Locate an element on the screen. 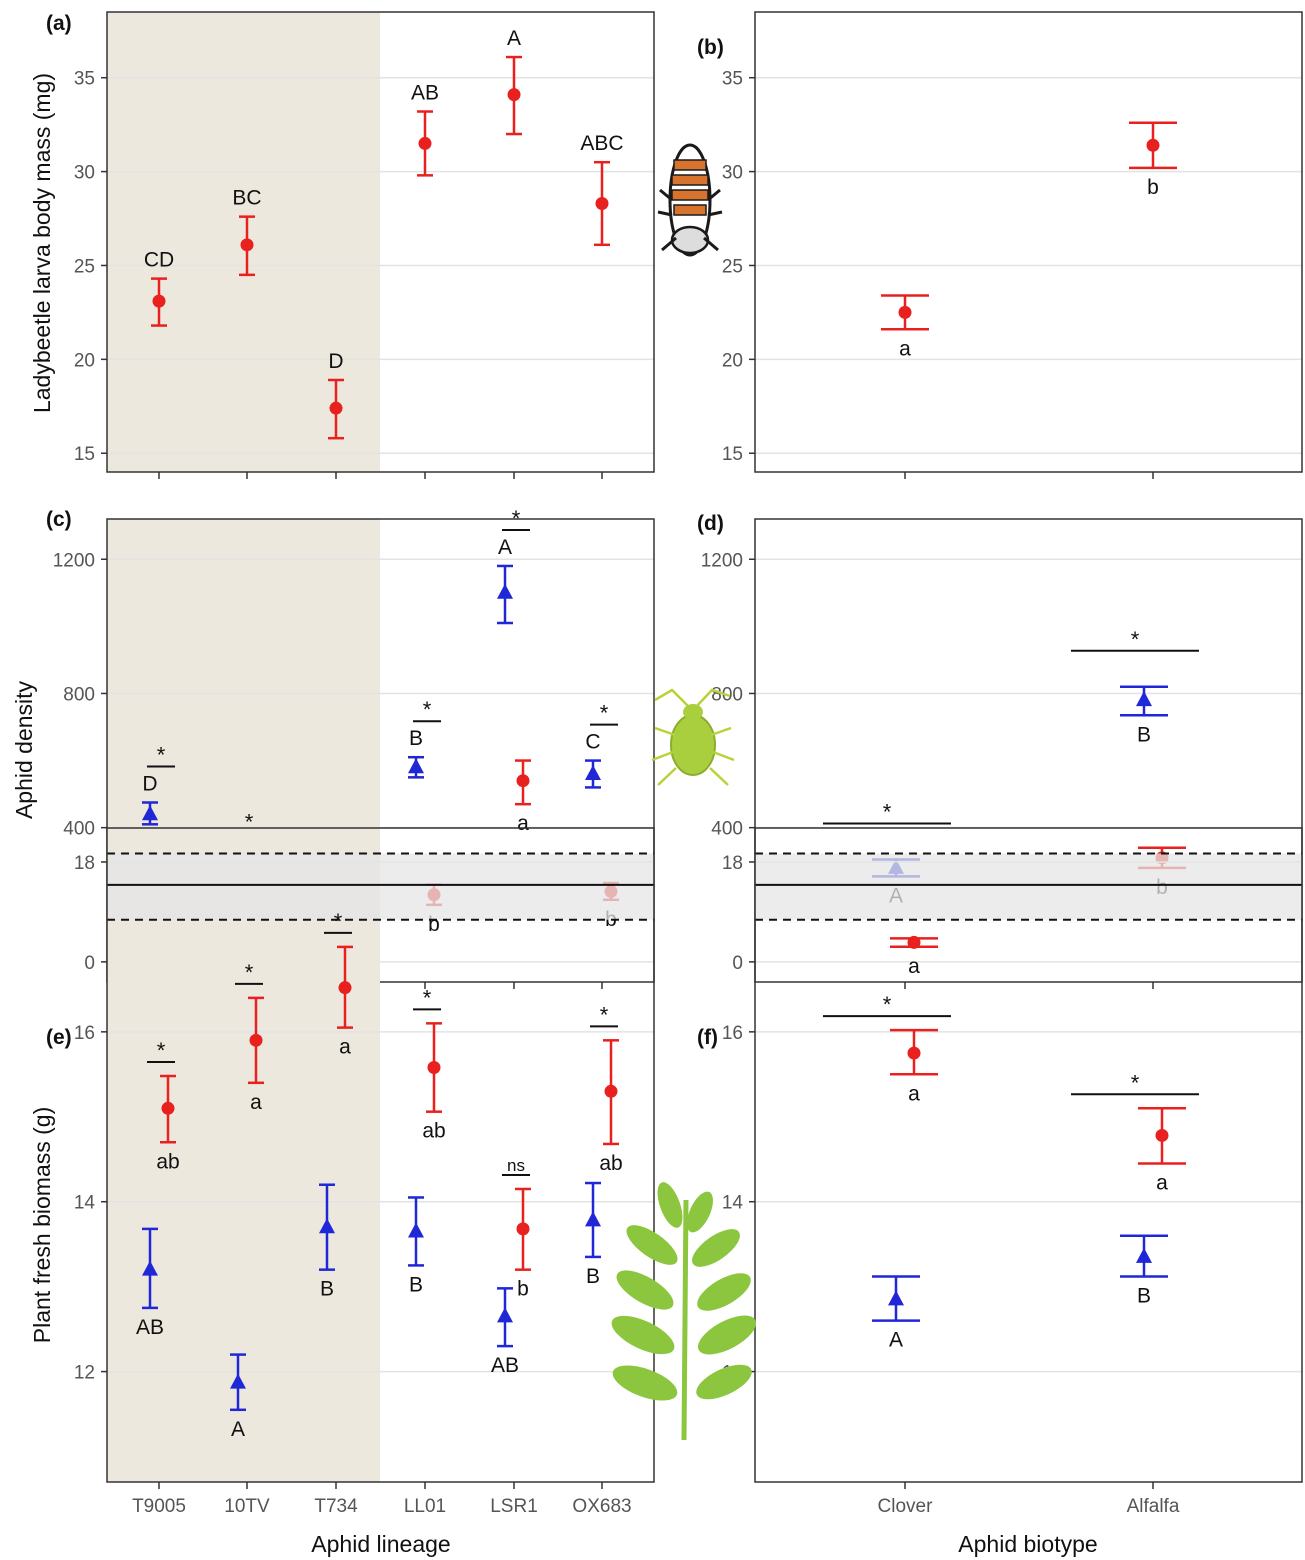 The height and width of the screenshot is (1560, 1305). significance-letter: b is located at coordinates (434, 924).